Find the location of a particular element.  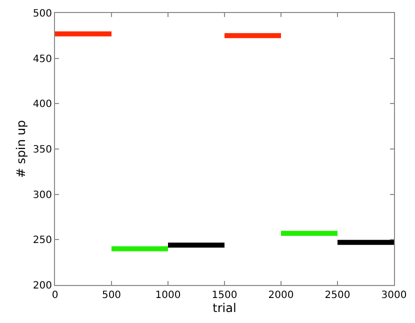

x-tick-label: 1000 is located at coordinates (168, 295).